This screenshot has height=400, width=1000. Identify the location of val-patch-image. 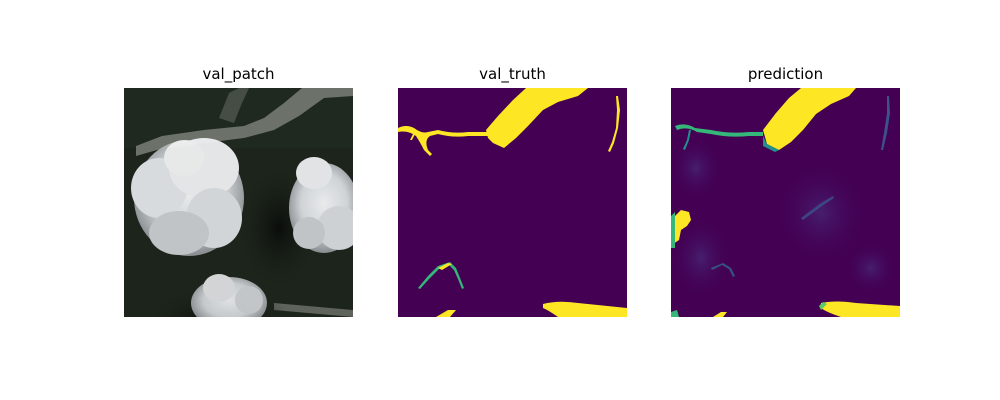
(238, 202).